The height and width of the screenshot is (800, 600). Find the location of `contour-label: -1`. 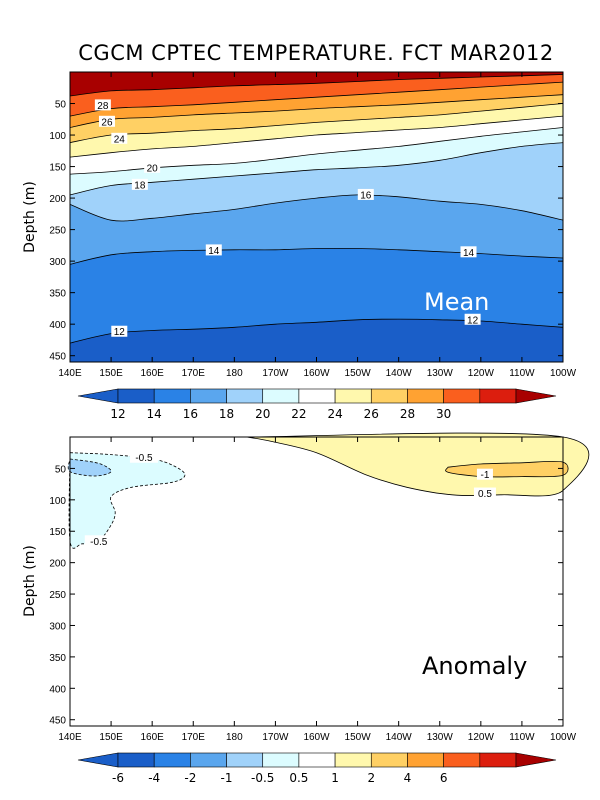

contour-label: -1 is located at coordinates (484, 475).